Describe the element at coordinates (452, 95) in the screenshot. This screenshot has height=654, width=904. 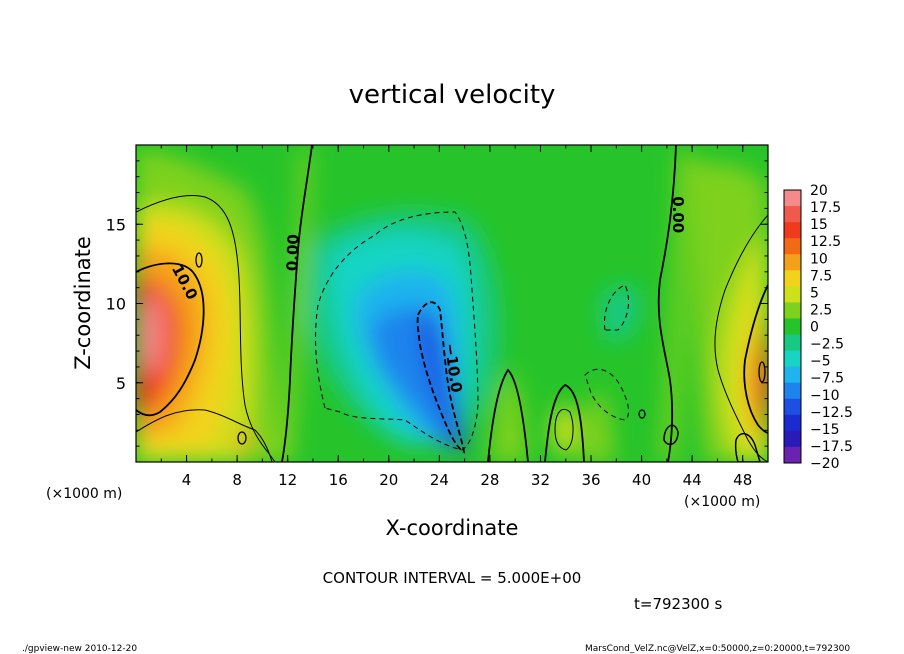
I see `chart-title: vertical velocity` at that location.